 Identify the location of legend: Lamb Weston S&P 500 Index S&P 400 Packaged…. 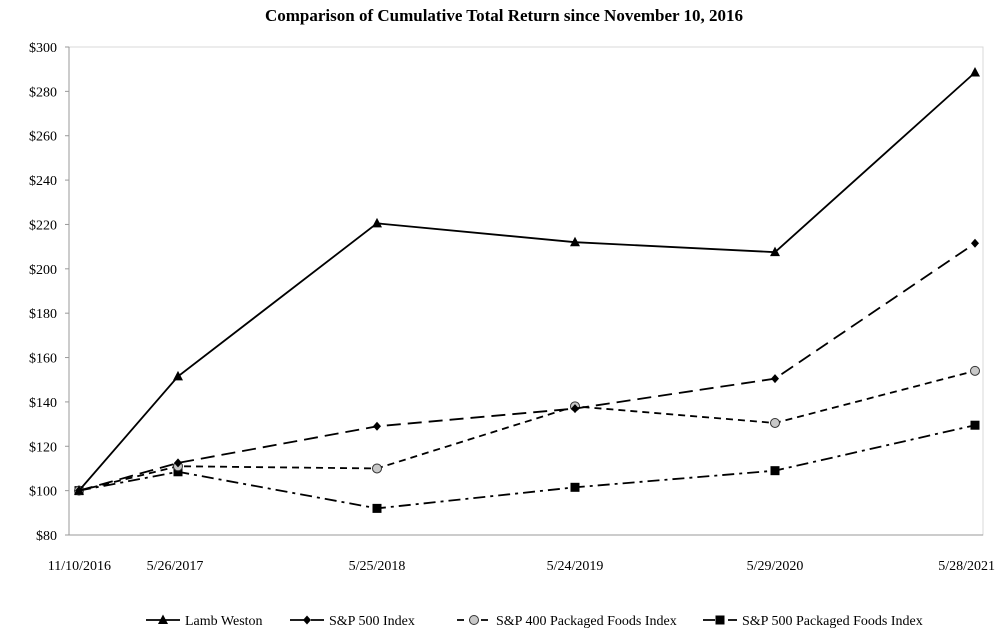
(534, 621).